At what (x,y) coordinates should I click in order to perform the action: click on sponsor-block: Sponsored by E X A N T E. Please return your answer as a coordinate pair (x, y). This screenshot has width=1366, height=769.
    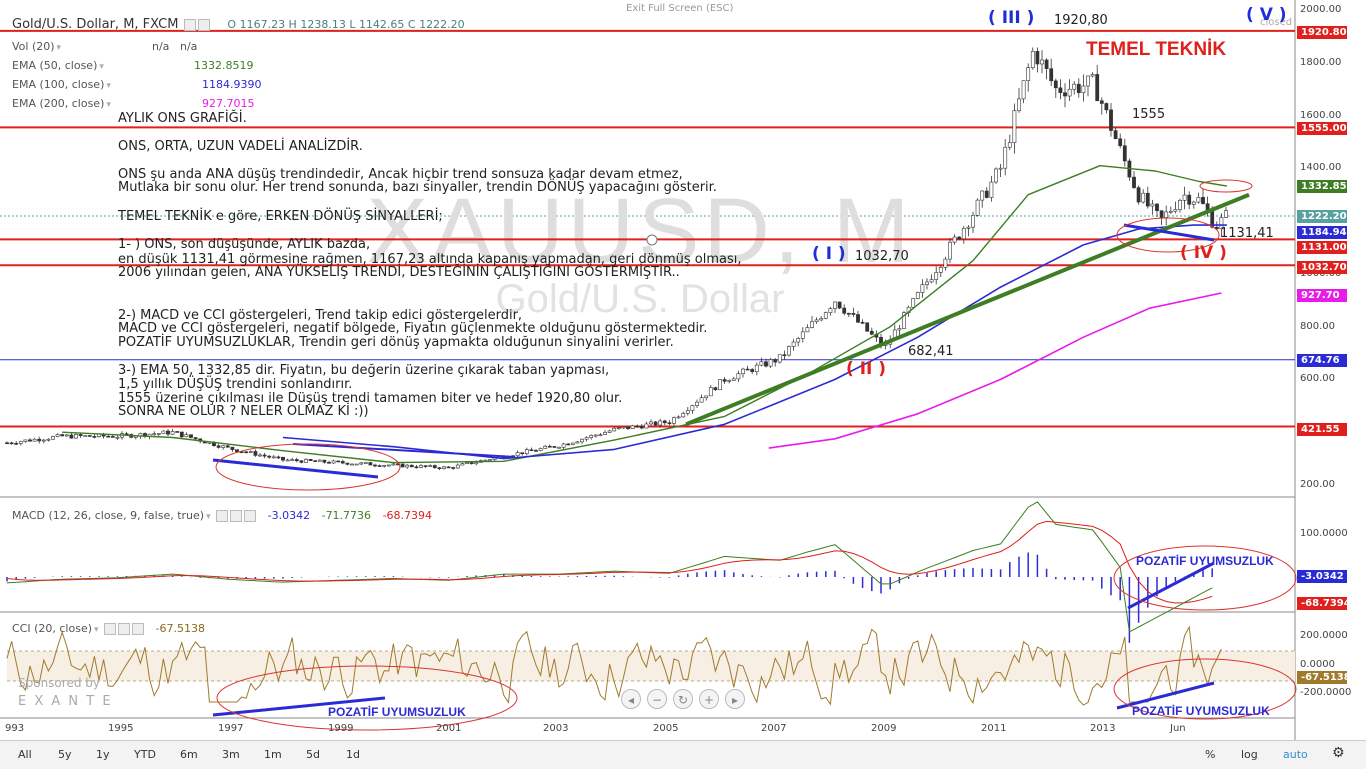
    Looking at the image, I should click on (65, 692).